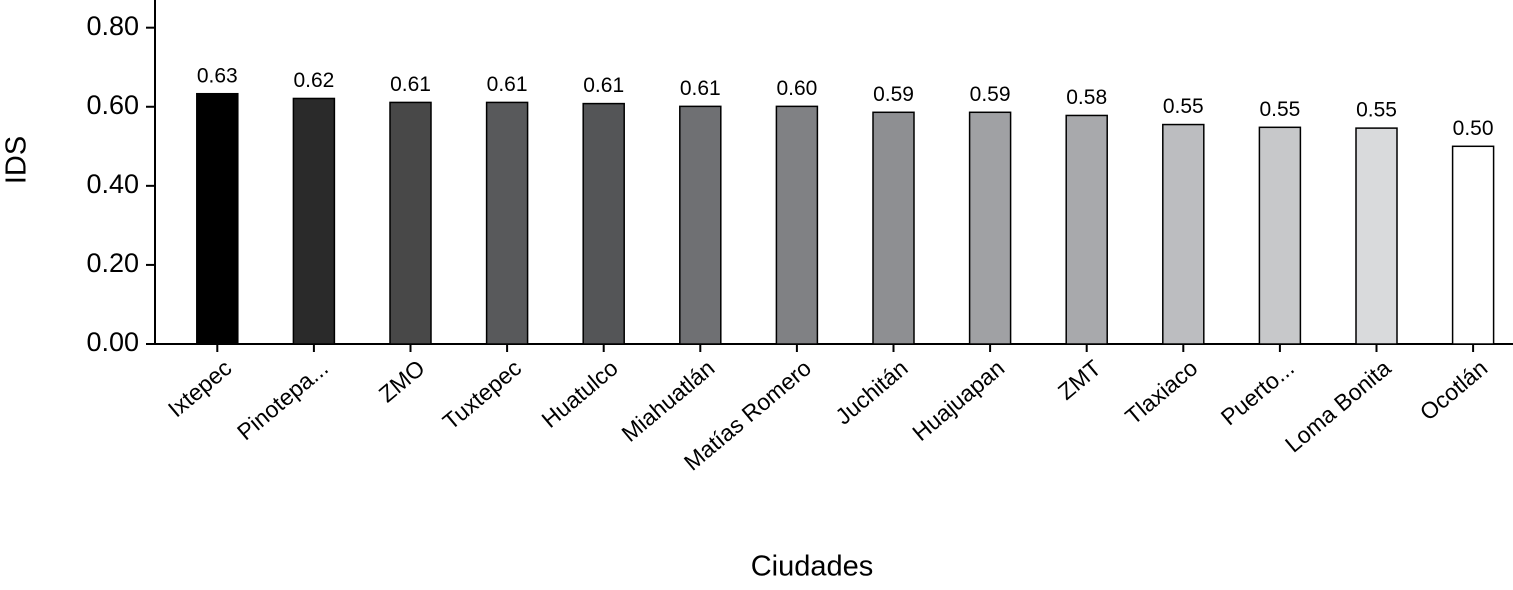 The height and width of the screenshot is (590, 1513). Describe the element at coordinates (1079, 380) in the screenshot. I see `x-tick-label: ZMT` at that location.